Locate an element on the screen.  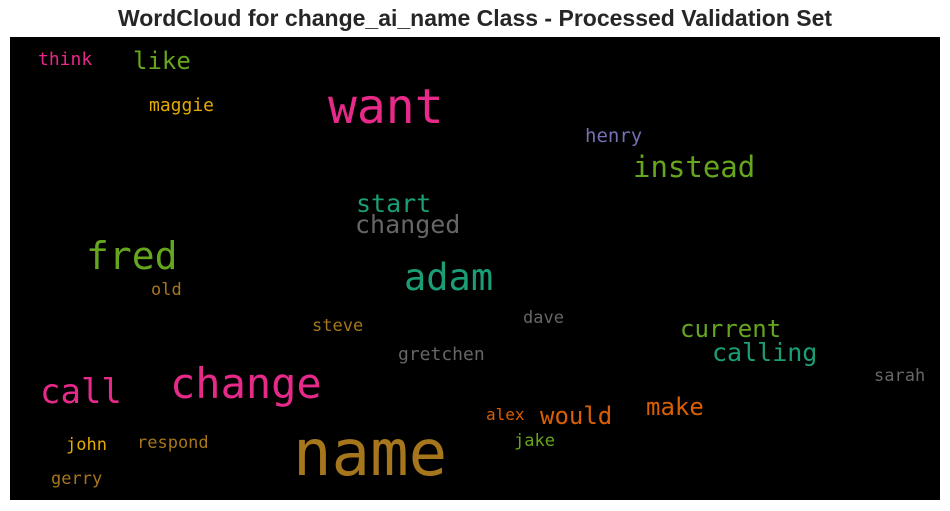
word-make: make is located at coordinates (675, 407).